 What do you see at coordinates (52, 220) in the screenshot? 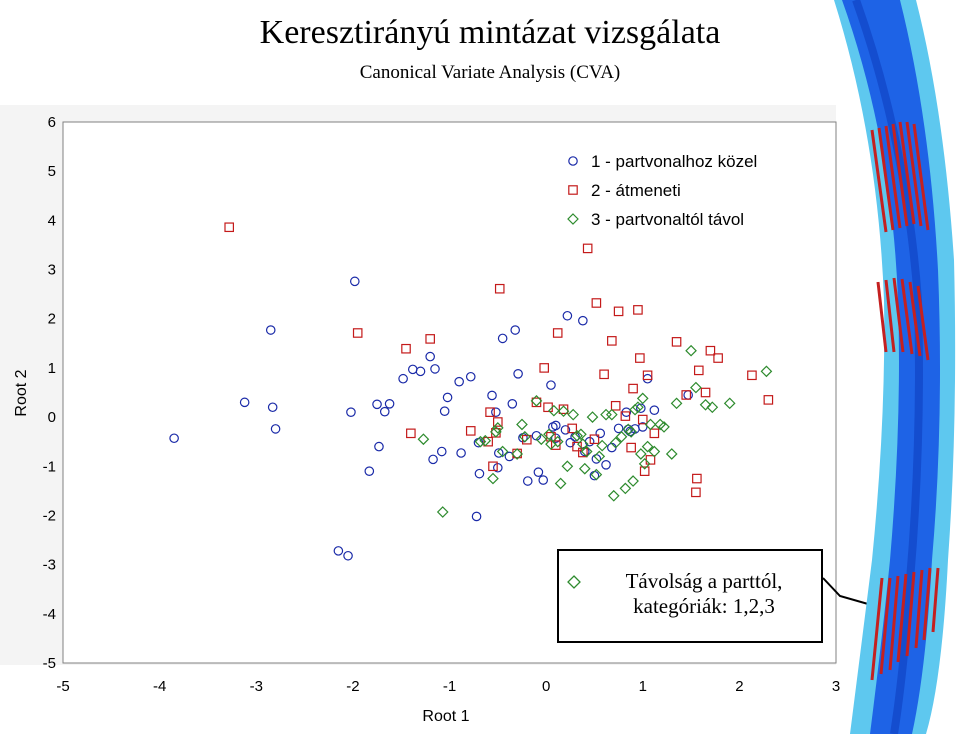
I see `y-tick-label: 4` at bounding box center [52, 220].